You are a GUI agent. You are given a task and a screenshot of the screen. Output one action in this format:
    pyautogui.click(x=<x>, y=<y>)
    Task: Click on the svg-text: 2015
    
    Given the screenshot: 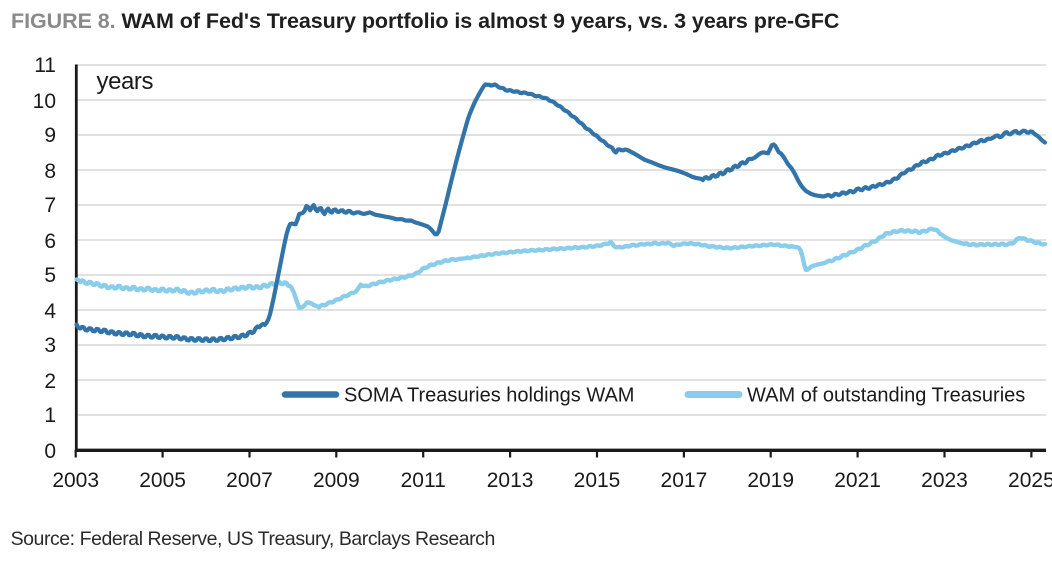 What is the action you would take?
    pyautogui.click(x=597, y=480)
    